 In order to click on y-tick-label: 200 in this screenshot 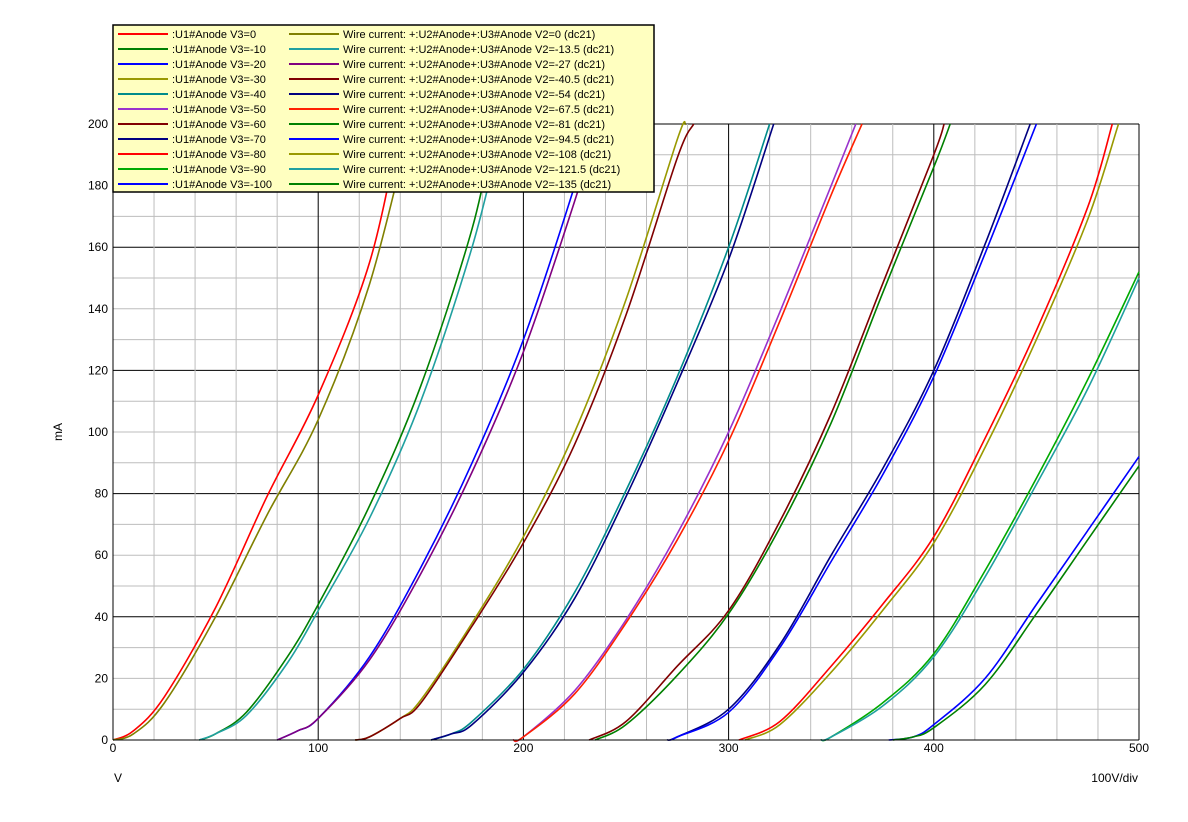, I will do `click(98, 124)`.